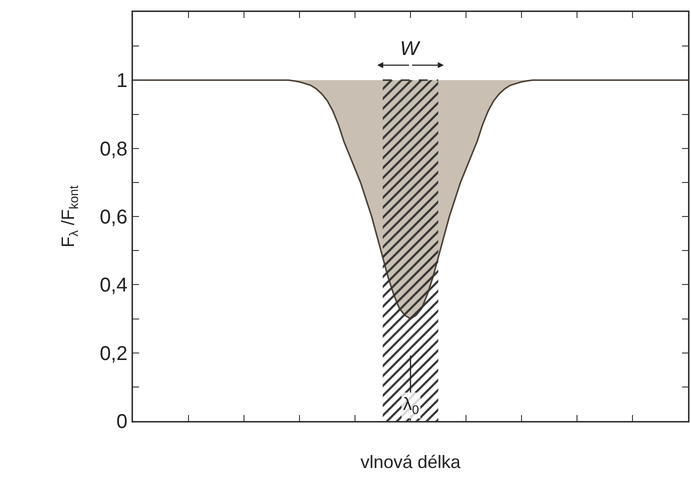 Image resolution: width=691 pixels, height=495 pixels. I want to click on annotation: W, so click(410, 49).